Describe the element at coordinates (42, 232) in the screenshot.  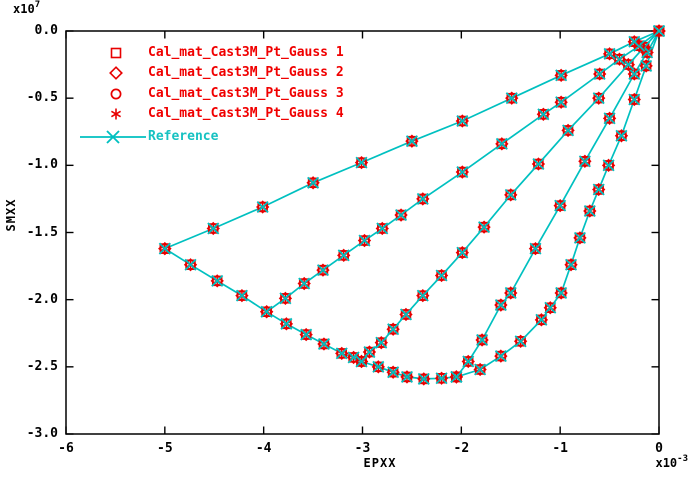
I see `y-tick-label: -1.5` at that location.